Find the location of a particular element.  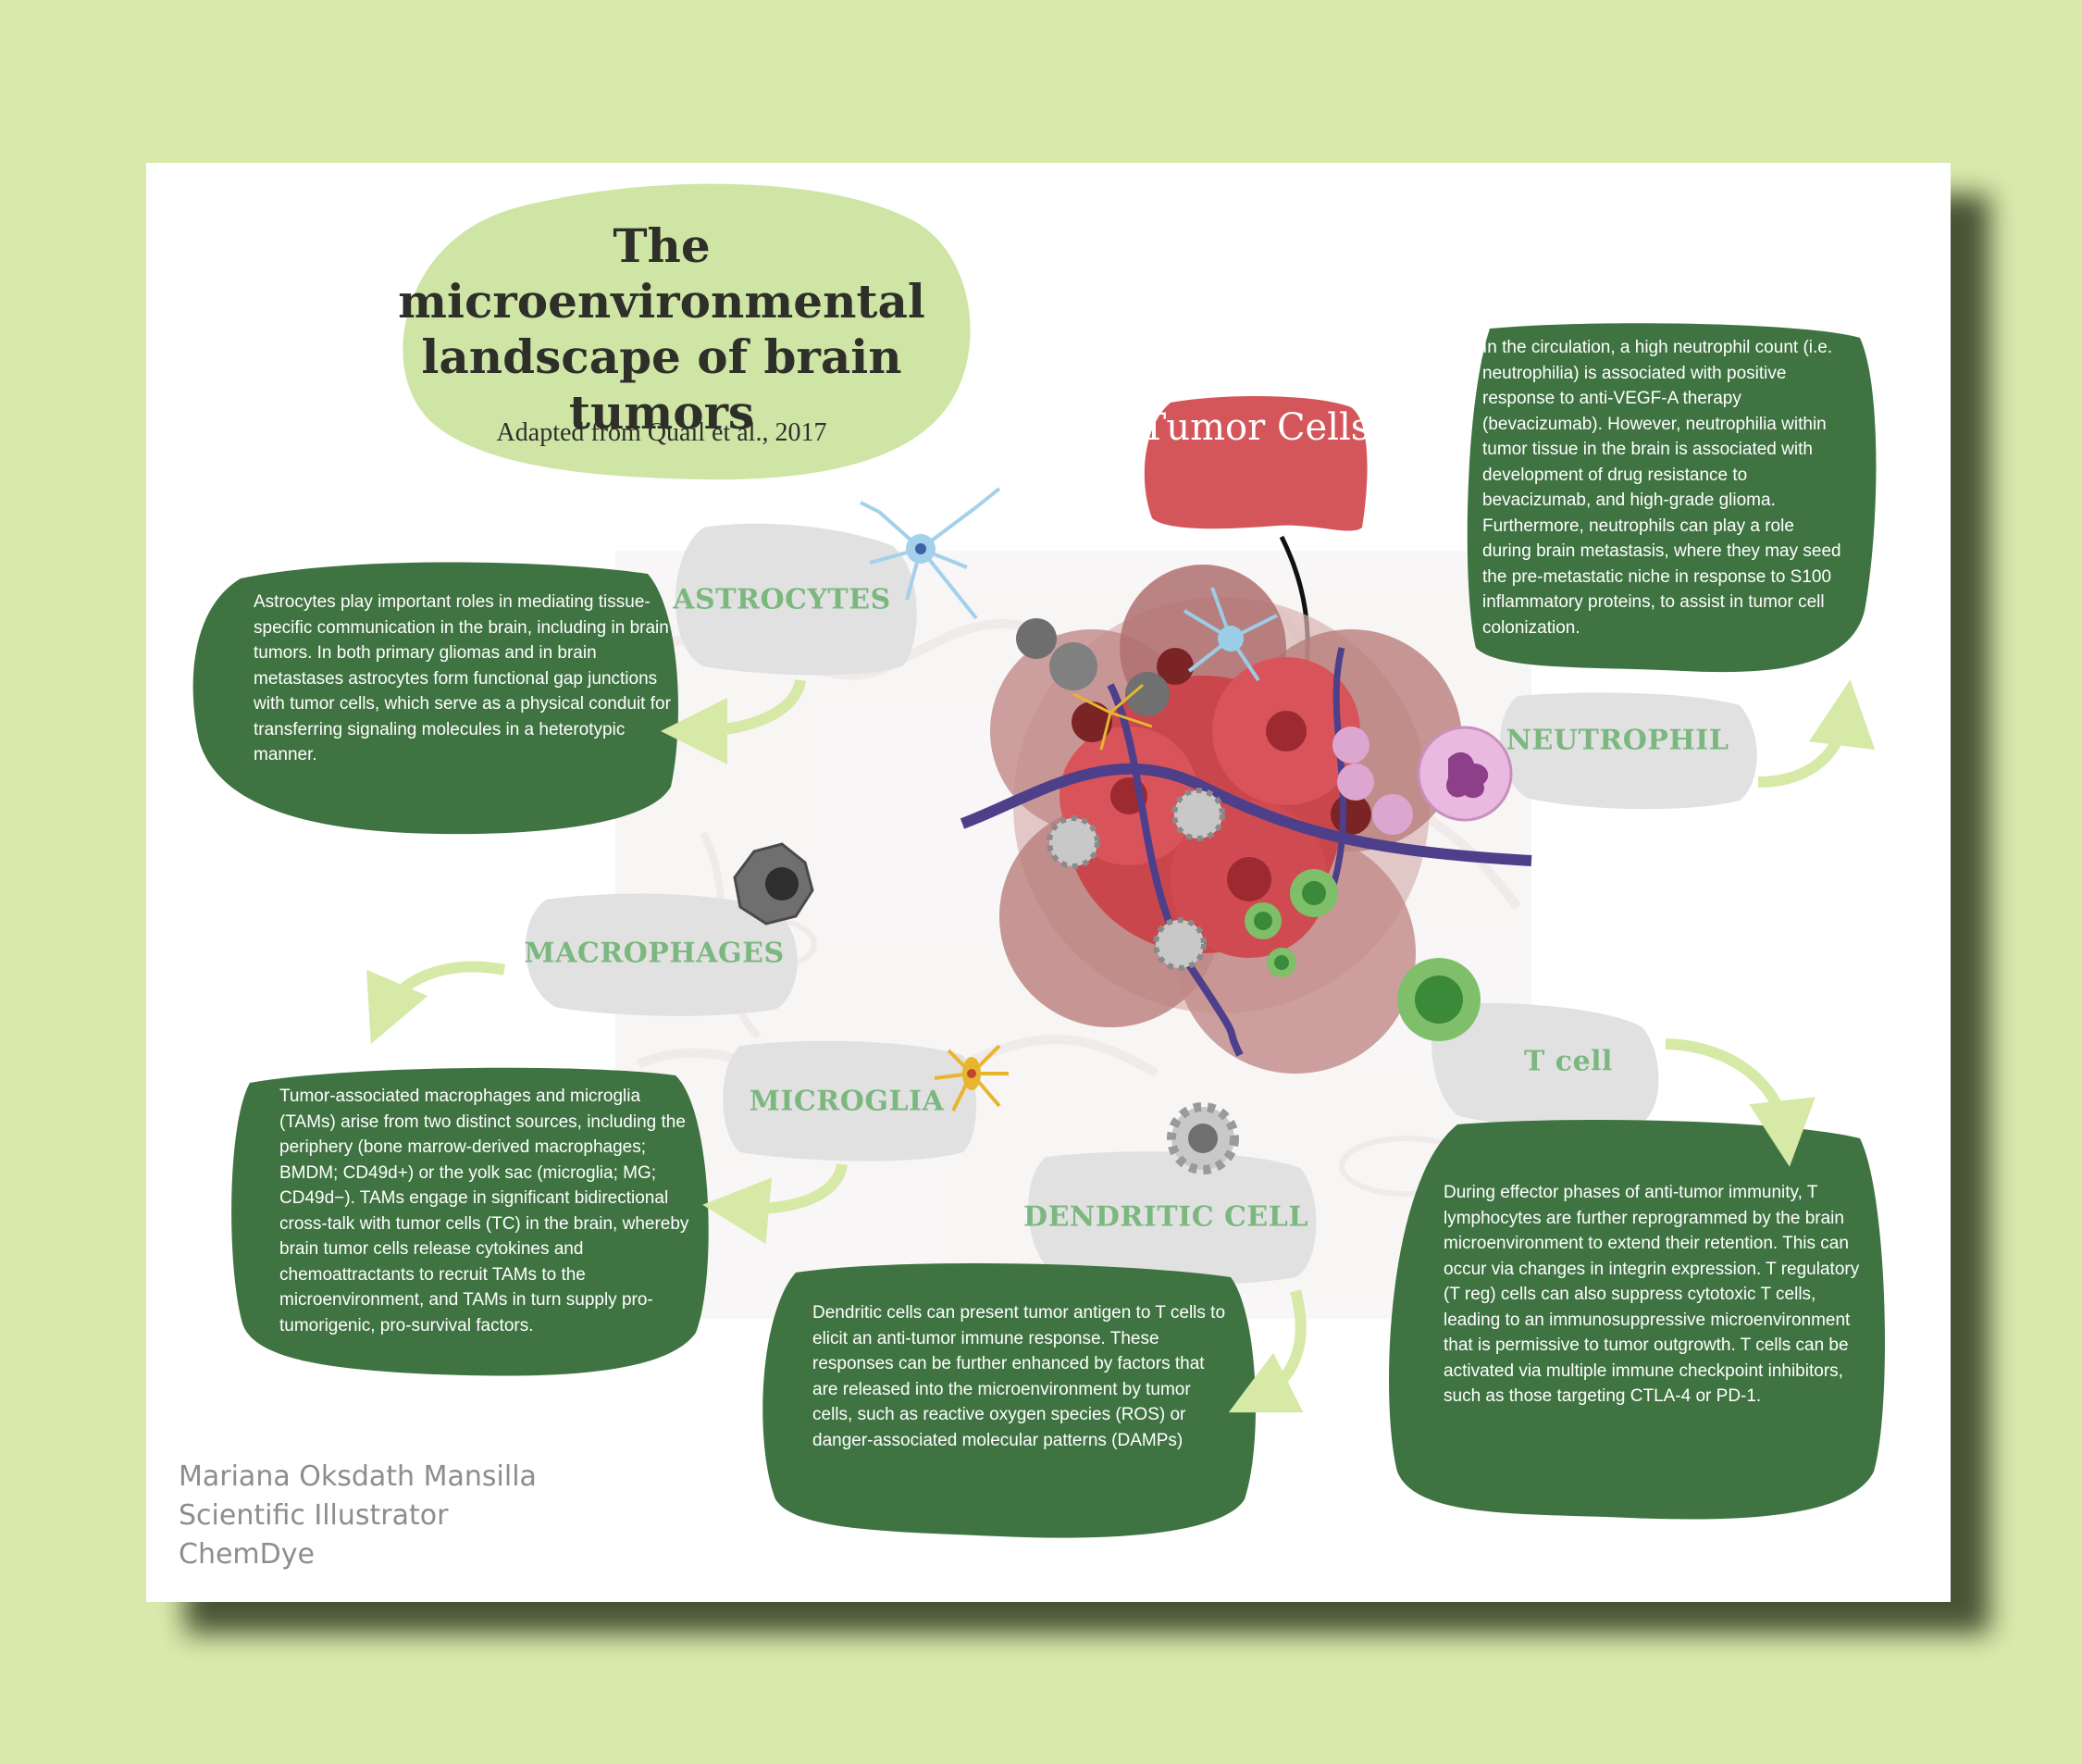

t-cell-label-blob is located at coordinates (1545, 1065).